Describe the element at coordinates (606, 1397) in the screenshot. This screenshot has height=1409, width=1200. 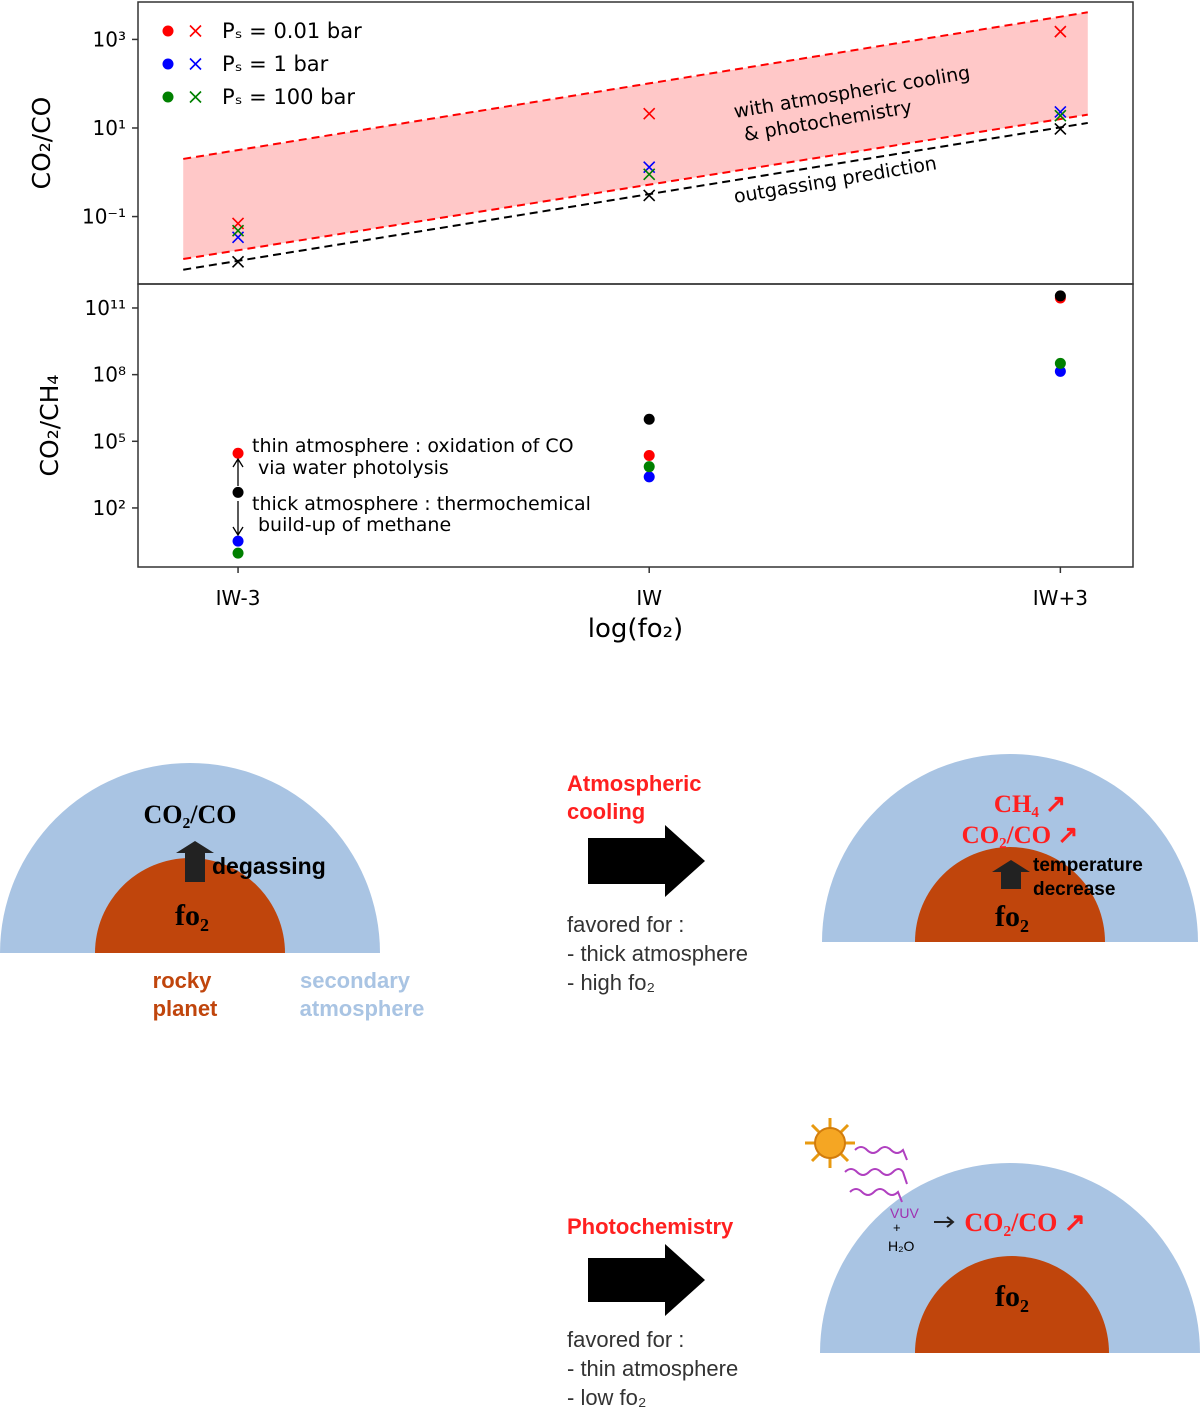
I see `favored-text: - low fo₂` at that location.